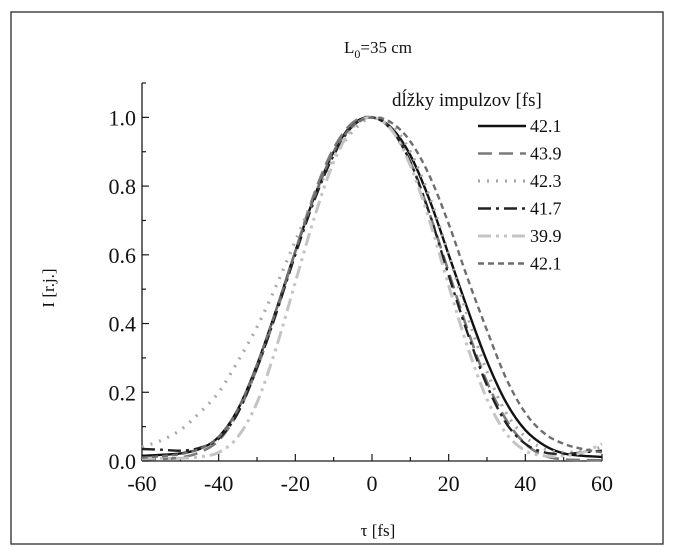 This screenshot has width=677, height=552. What do you see at coordinates (546, 264) in the screenshot?
I see `legend-label-6: 42.1` at bounding box center [546, 264].